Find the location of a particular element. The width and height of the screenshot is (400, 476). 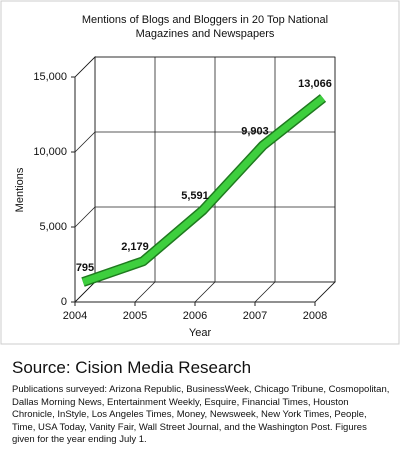

x-axis-label: Year is located at coordinates (200, 333).